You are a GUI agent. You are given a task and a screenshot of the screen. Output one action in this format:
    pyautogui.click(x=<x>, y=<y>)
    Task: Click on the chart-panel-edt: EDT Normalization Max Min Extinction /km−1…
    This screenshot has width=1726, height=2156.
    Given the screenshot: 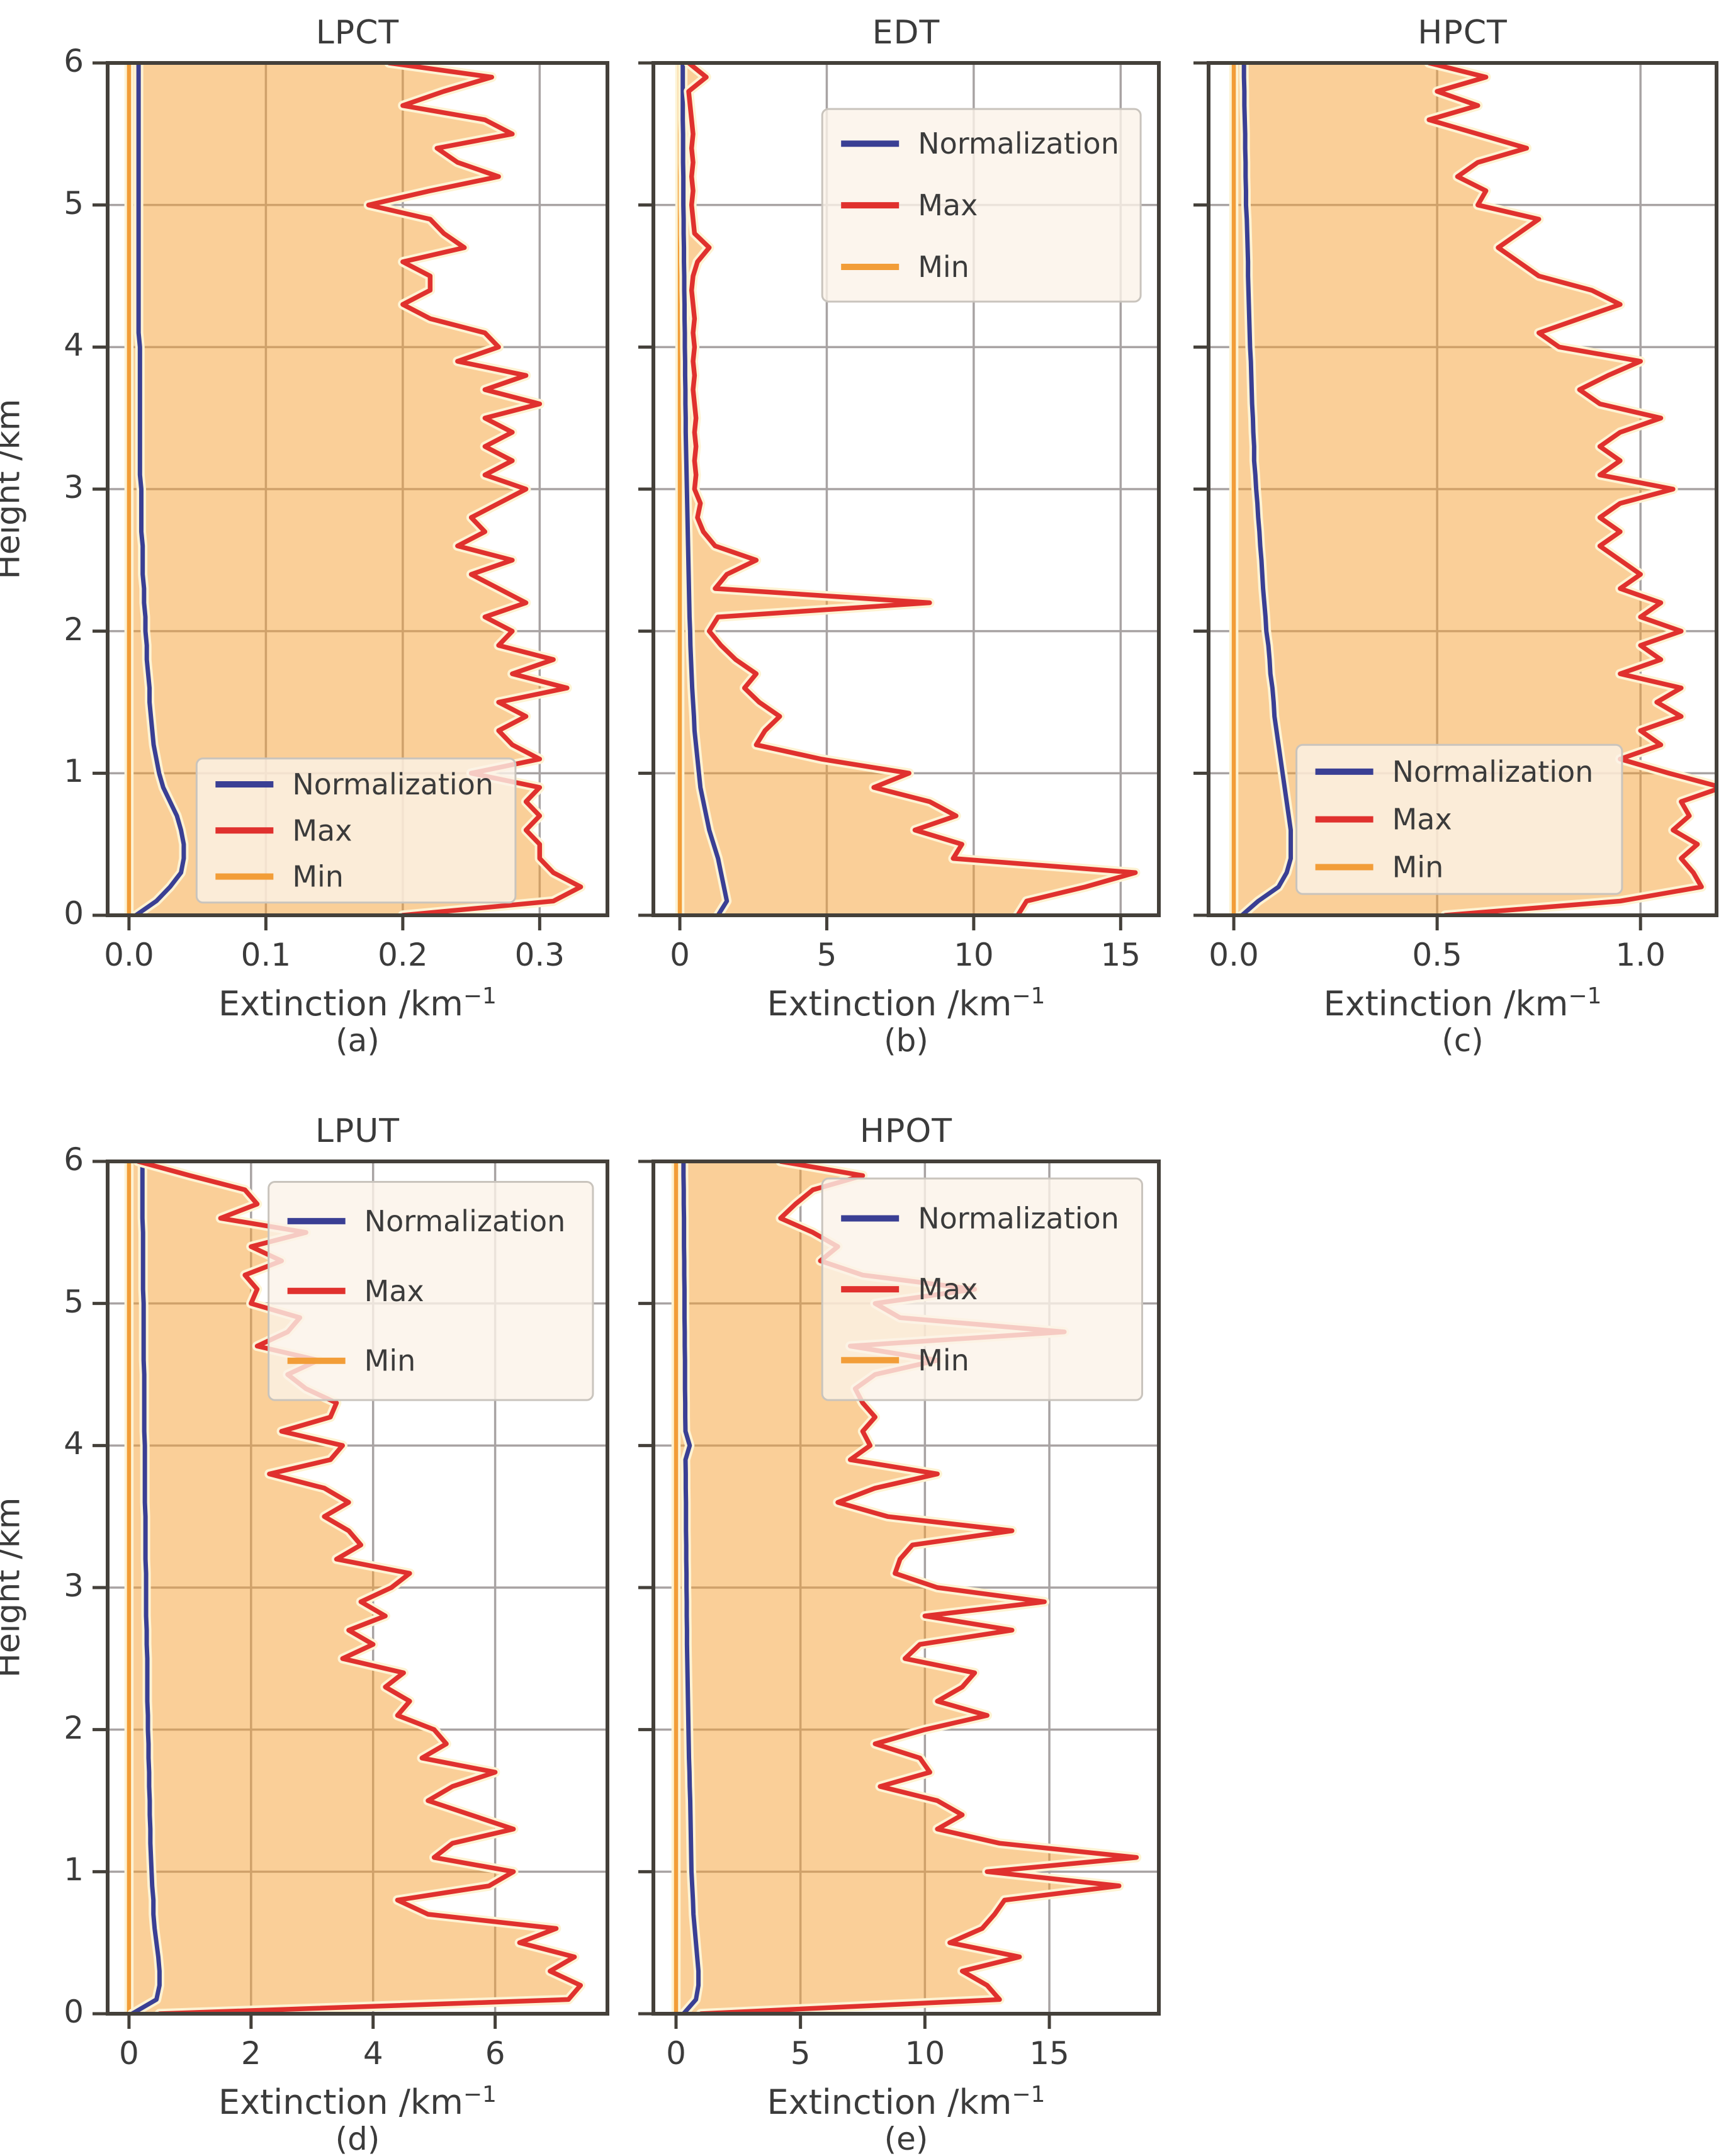 What is the action you would take?
    pyautogui.click(x=899, y=536)
    